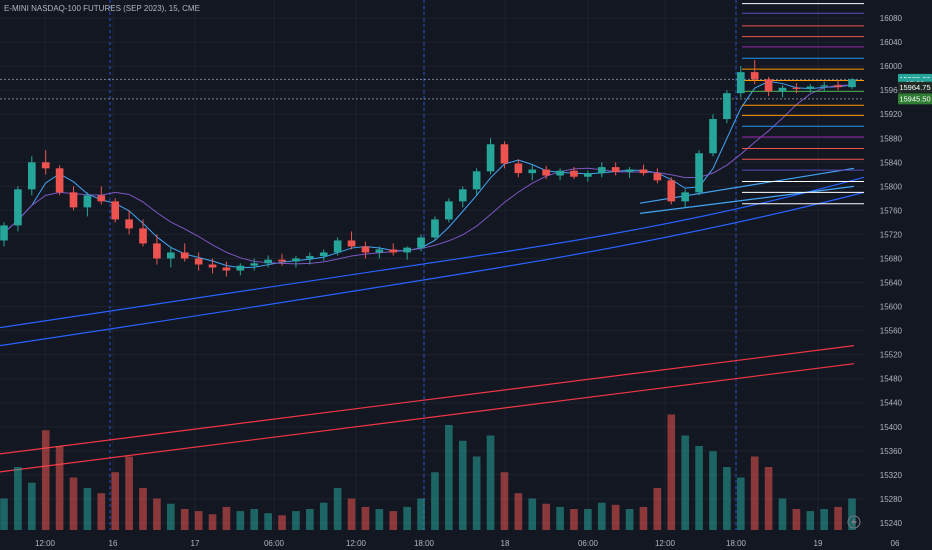 This screenshot has height=550, width=932. What do you see at coordinates (891, 475) in the screenshot?
I see `price-tick-label: 15320` at bounding box center [891, 475].